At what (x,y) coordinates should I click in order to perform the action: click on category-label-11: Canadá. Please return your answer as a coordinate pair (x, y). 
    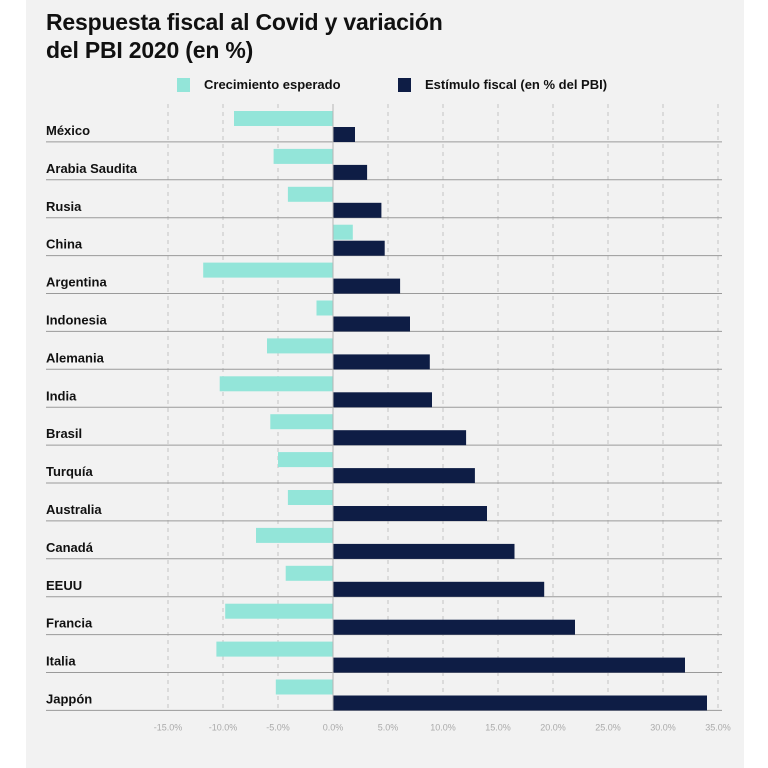
    Looking at the image, I should click on (70, 547).